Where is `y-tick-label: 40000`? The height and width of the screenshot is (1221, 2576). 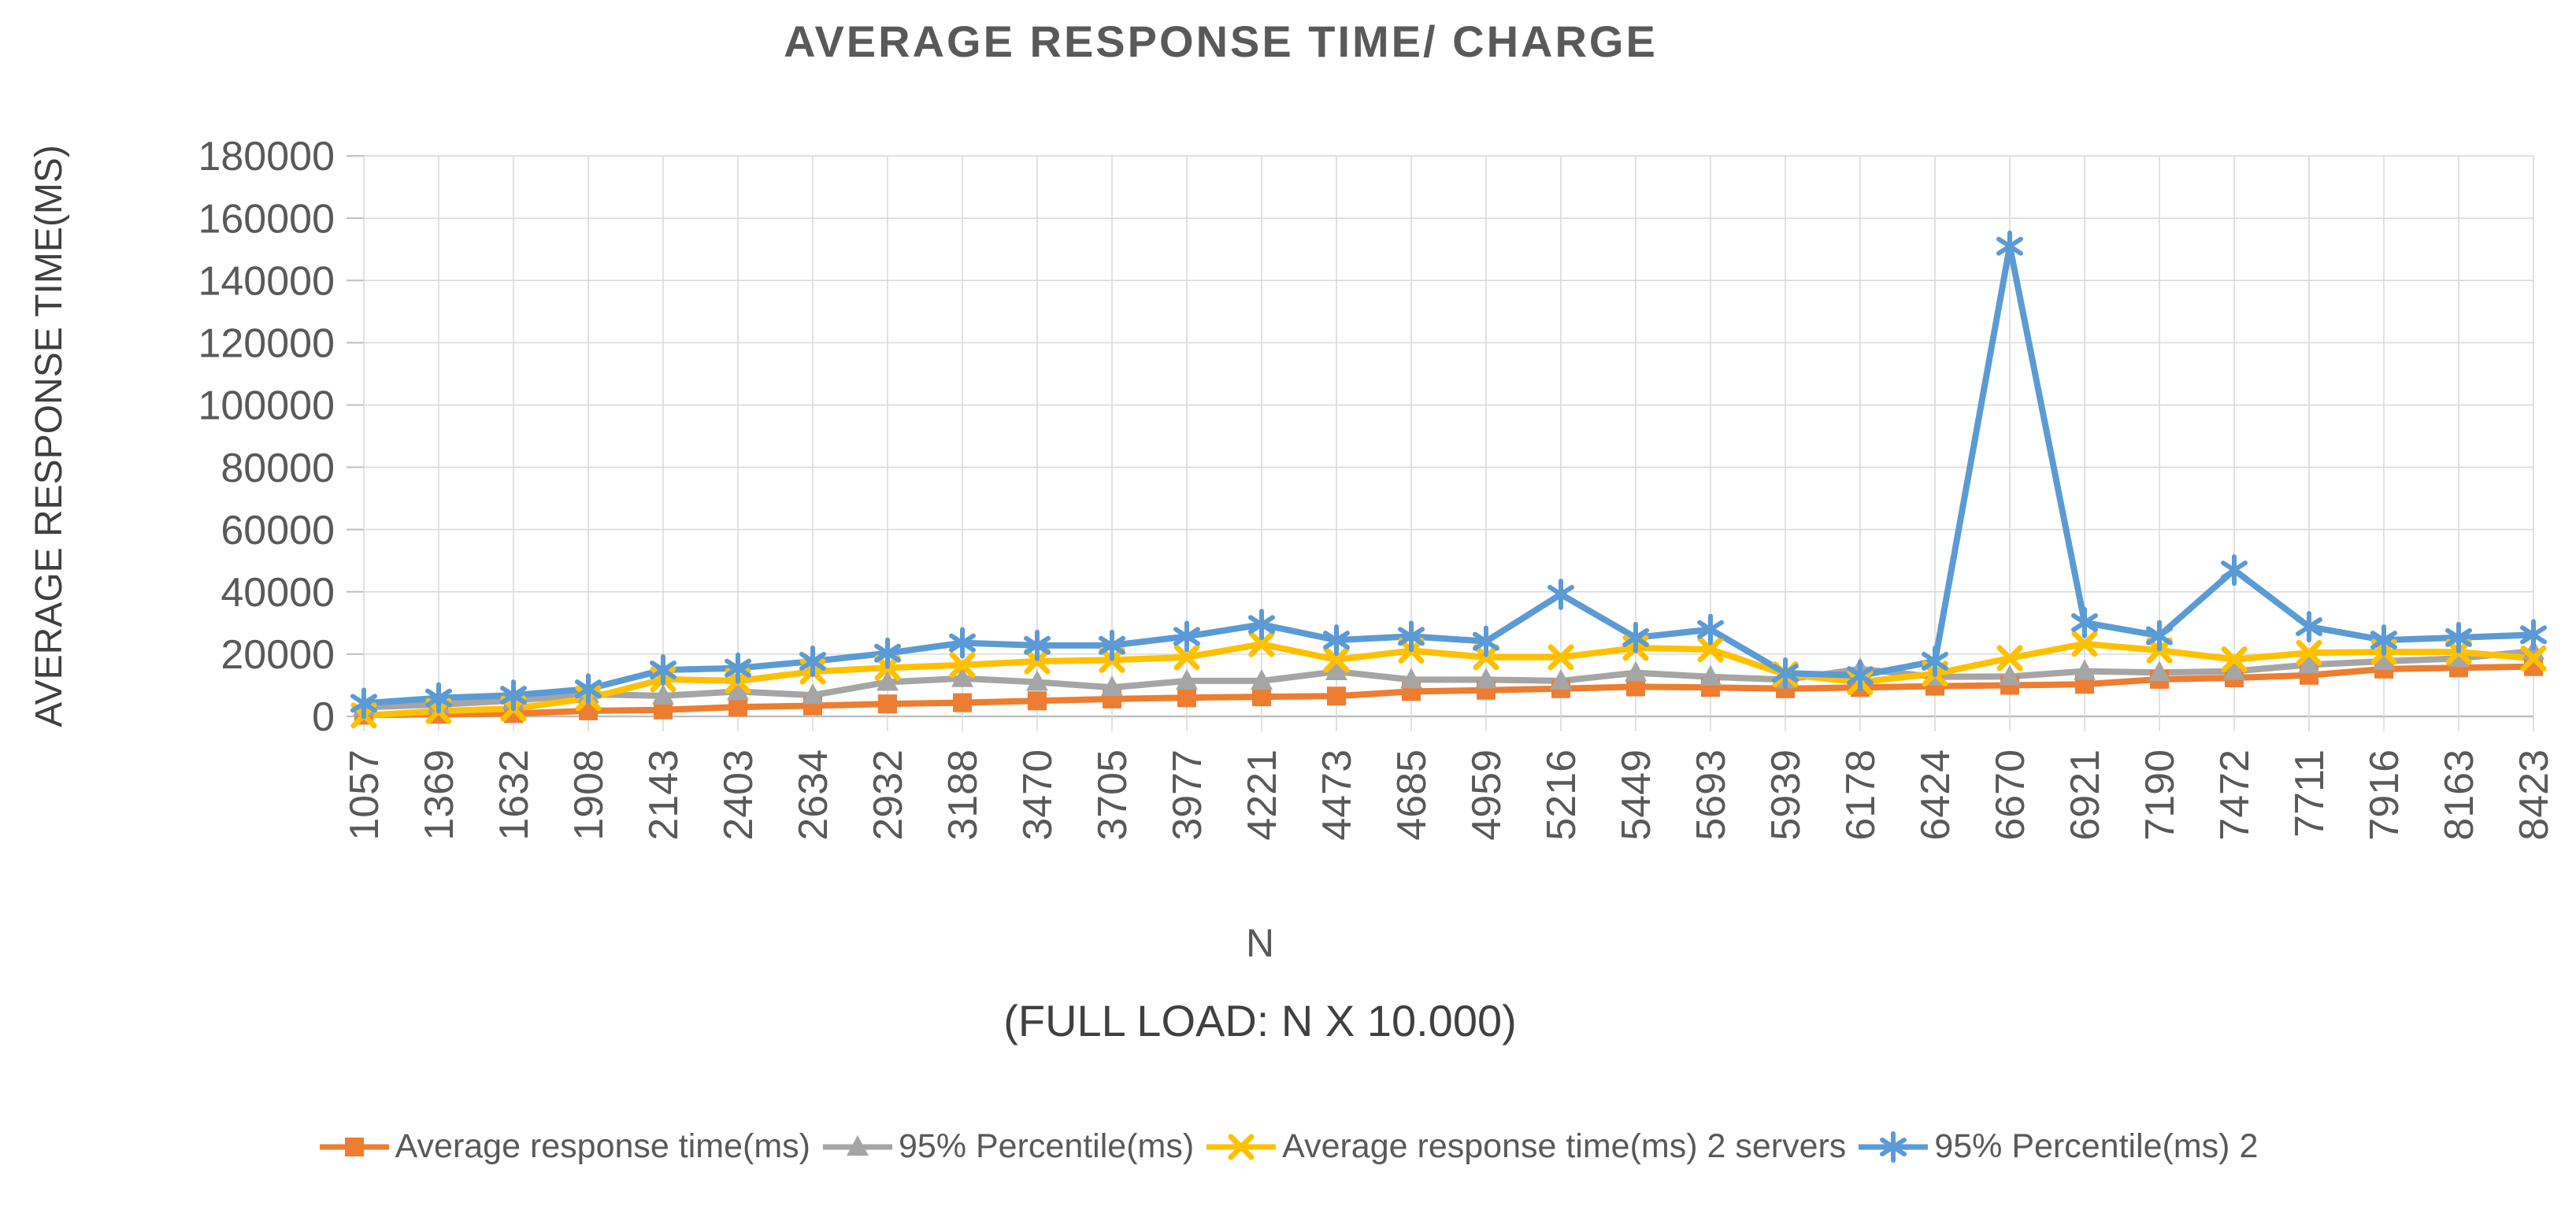
y-tick-label: 40000 is located at coordinates (278, 593).